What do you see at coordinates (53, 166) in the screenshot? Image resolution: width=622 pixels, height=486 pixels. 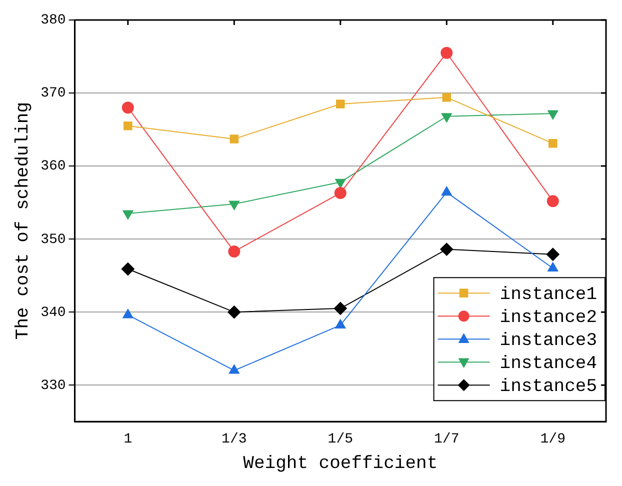 I see `y-tick-label: 360` at bounding box center [53, 166].